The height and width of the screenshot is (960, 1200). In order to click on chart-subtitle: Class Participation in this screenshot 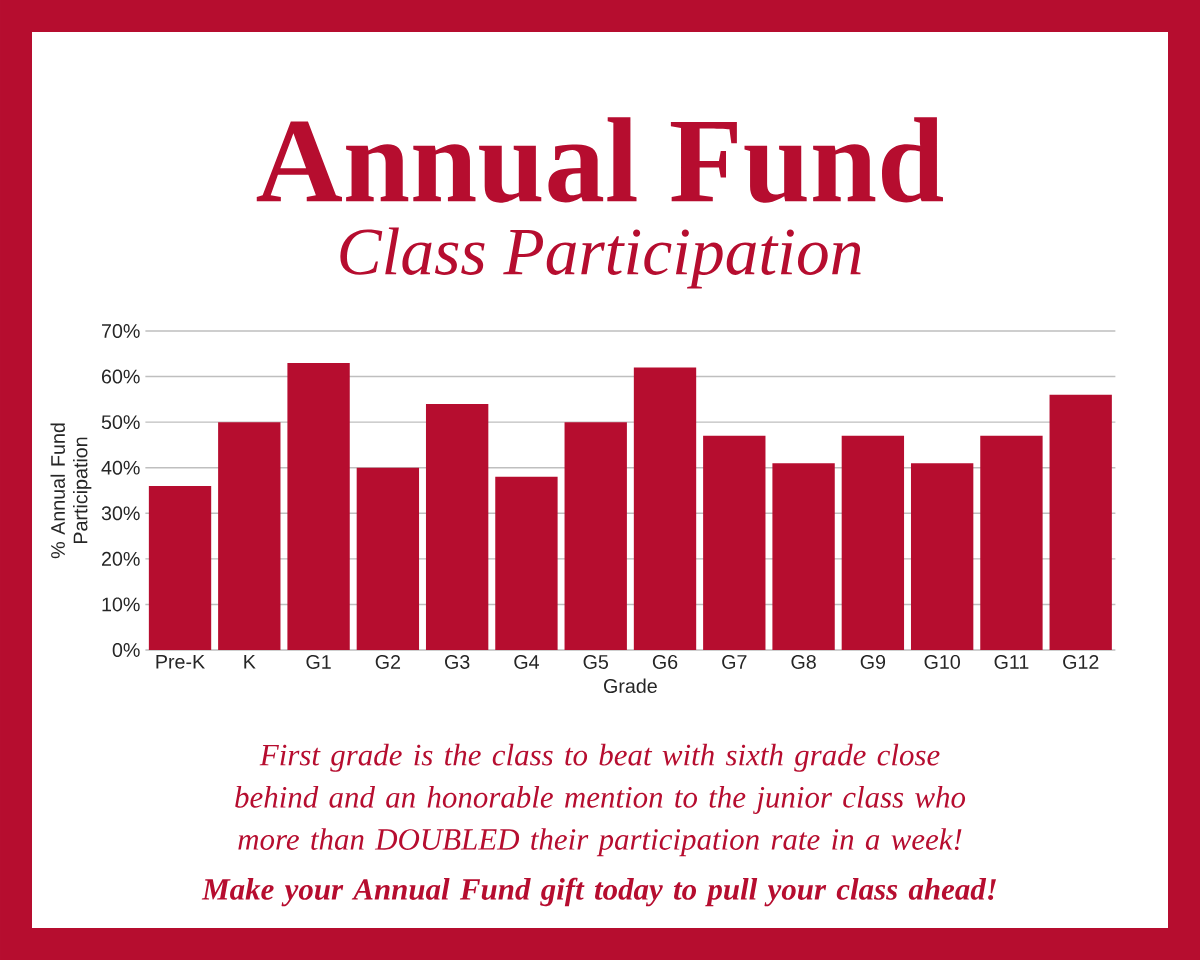, I will do `click(600, 258)`.